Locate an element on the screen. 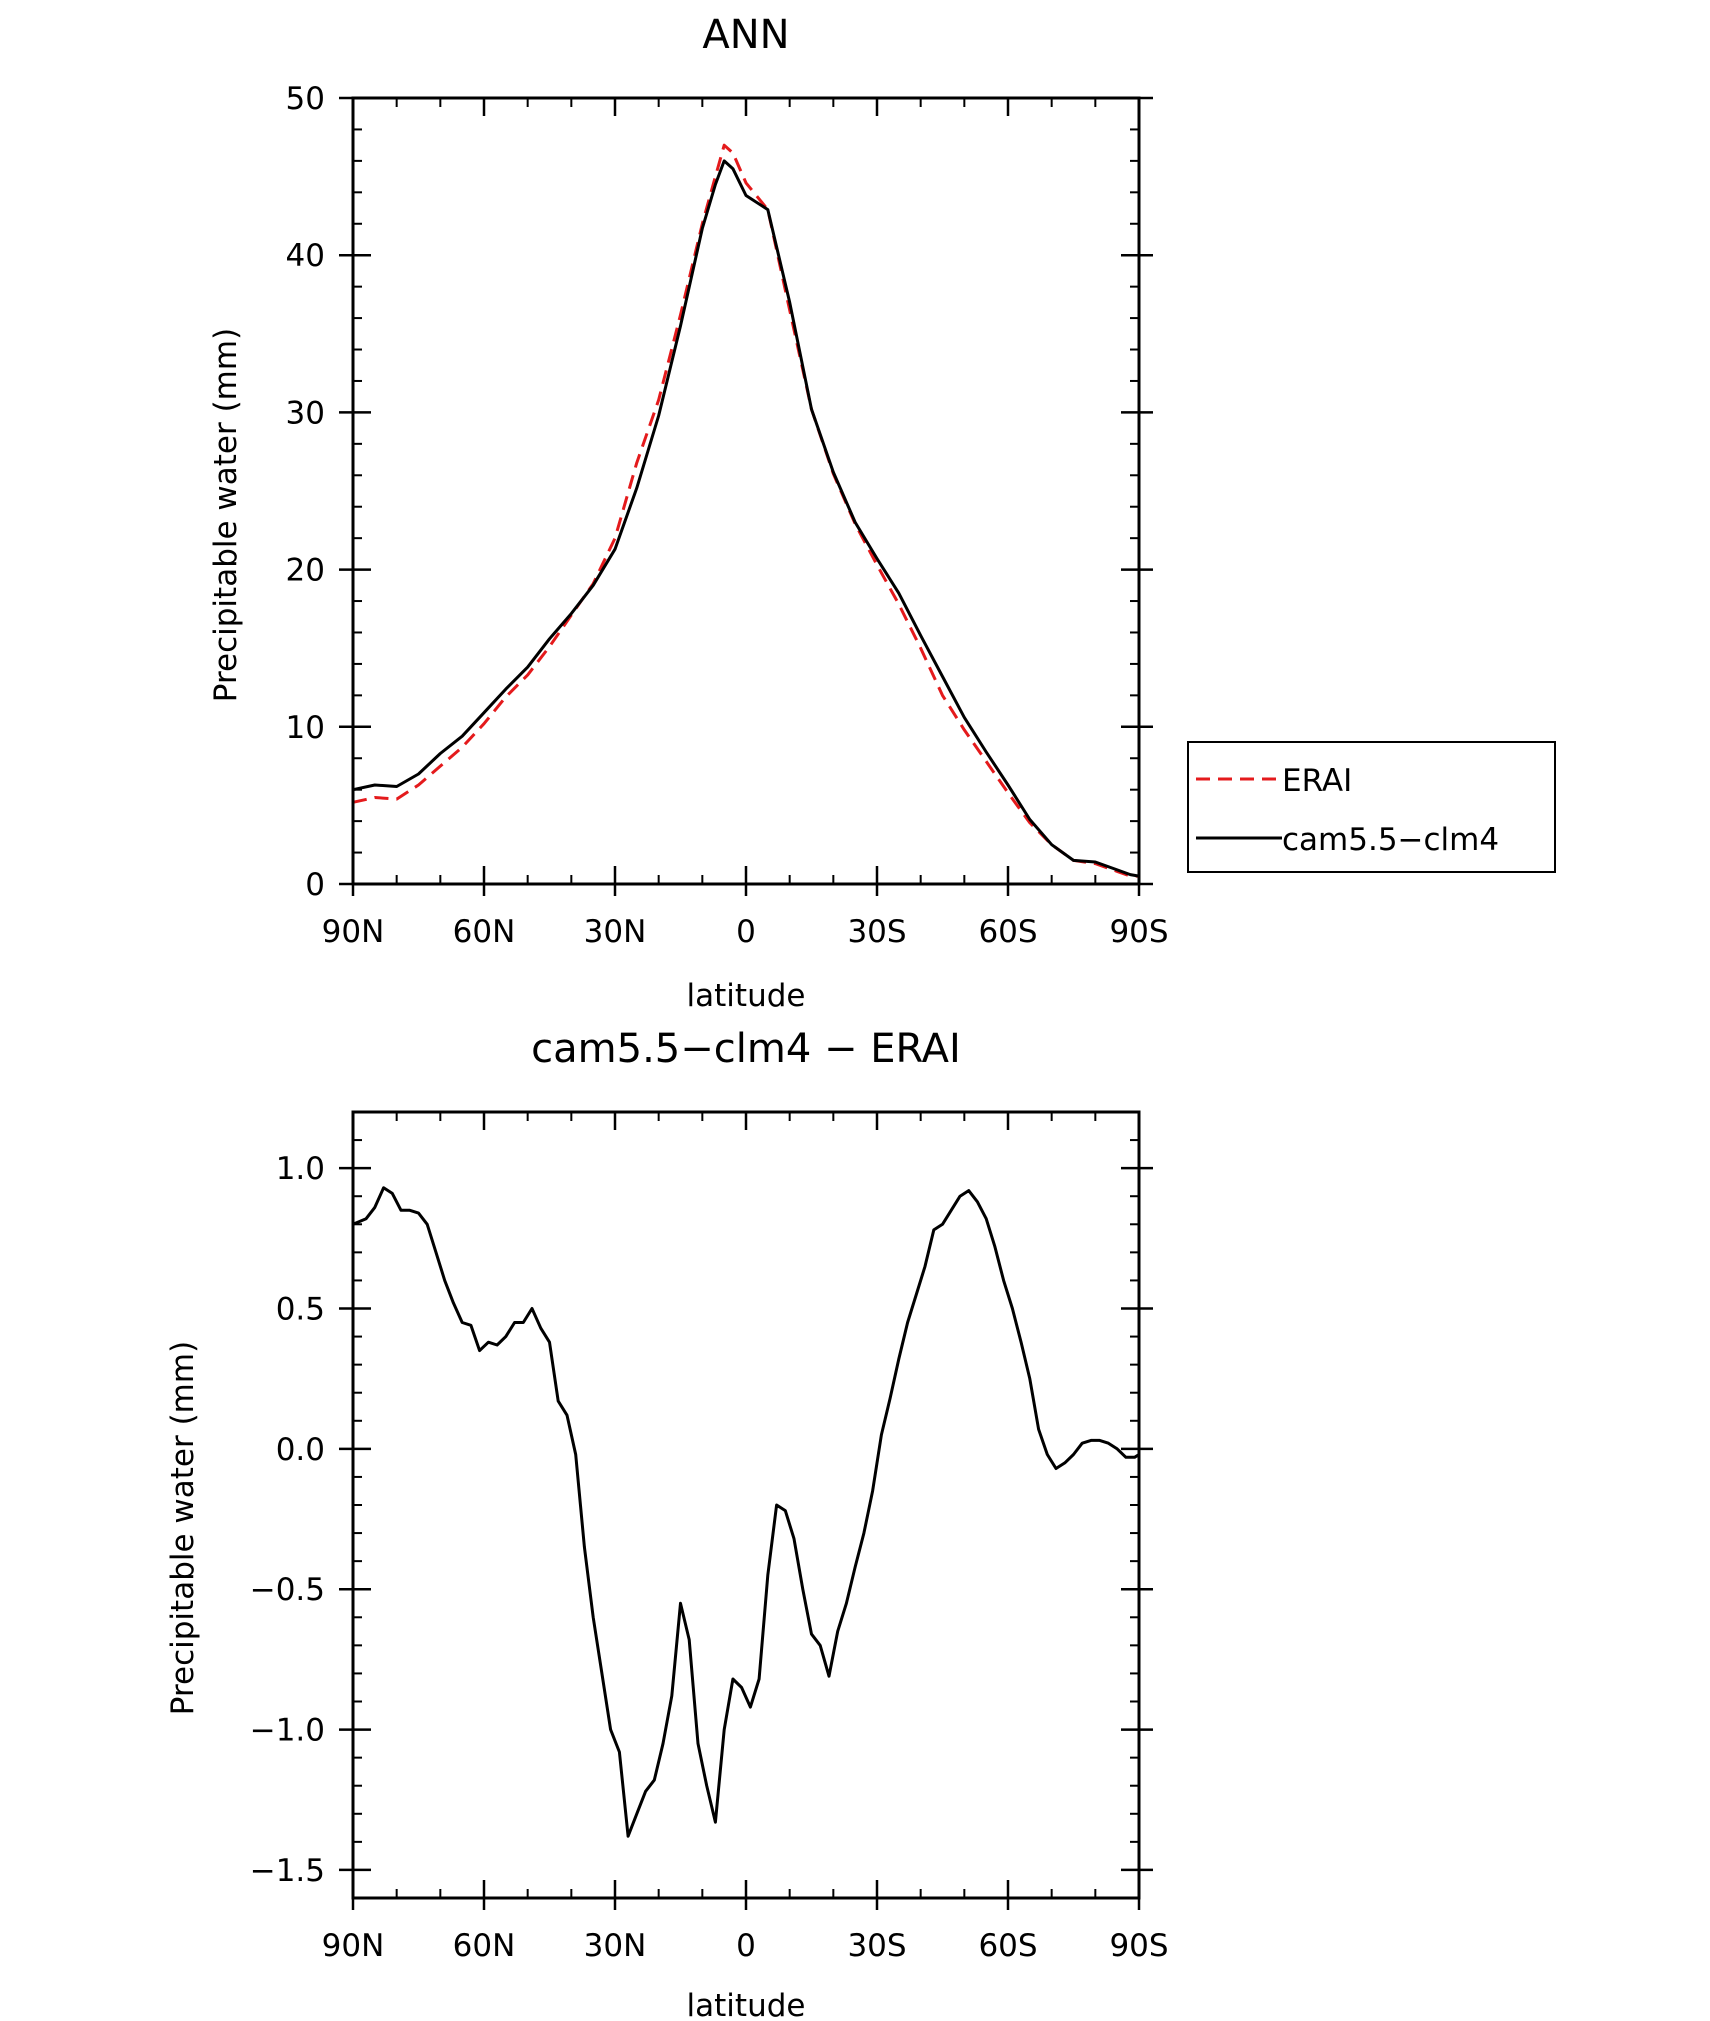 This screenshot has height=2021, width=1710. chart-title: cam5.5−clm4 − ERAI is located at coordinates (746, 1049).